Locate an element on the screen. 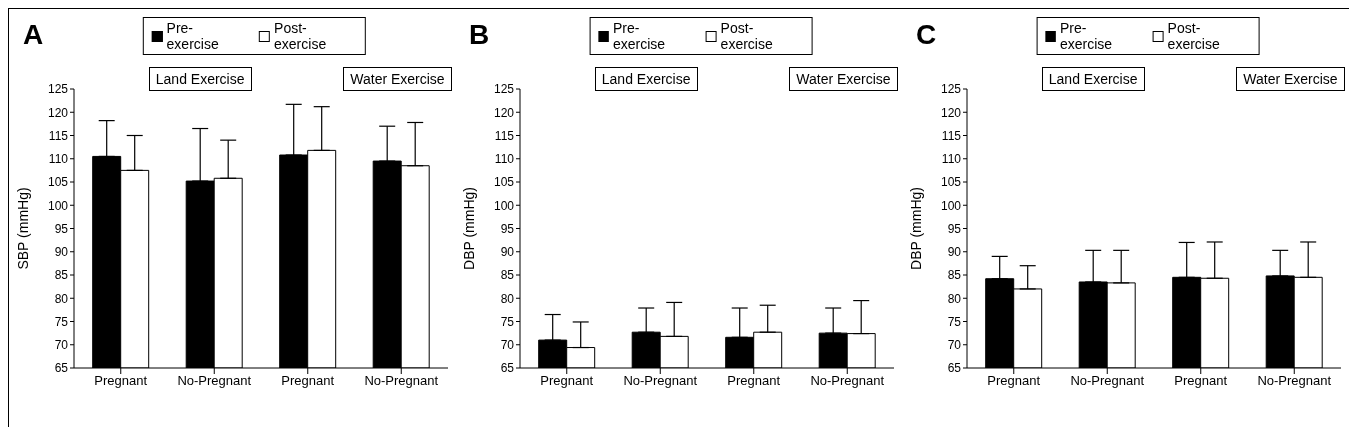  chart-title: B is located at coordinates (479, 35).